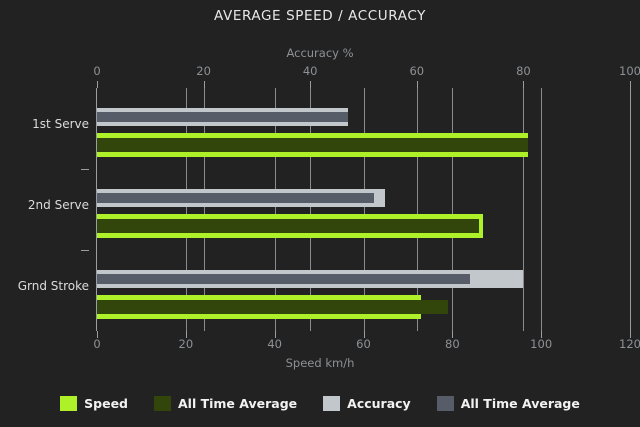  I want to click on top-axis-ticks: 0 20 40 60 80 100, so click(320, 71).